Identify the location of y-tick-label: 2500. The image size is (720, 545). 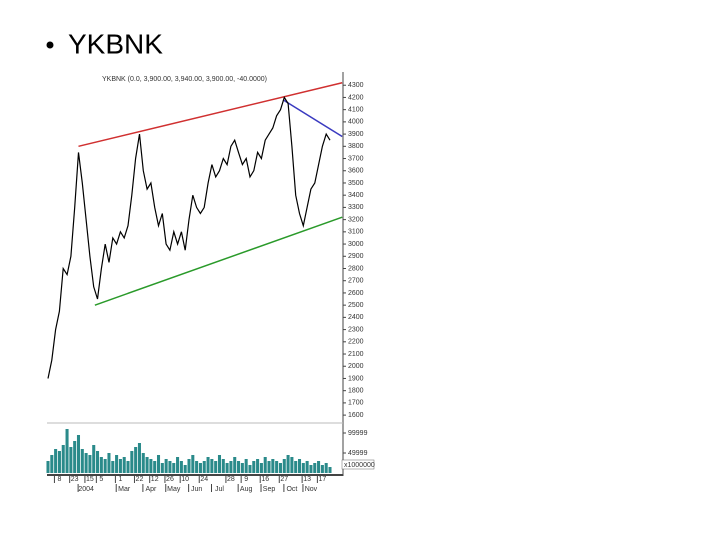
(356, 305).